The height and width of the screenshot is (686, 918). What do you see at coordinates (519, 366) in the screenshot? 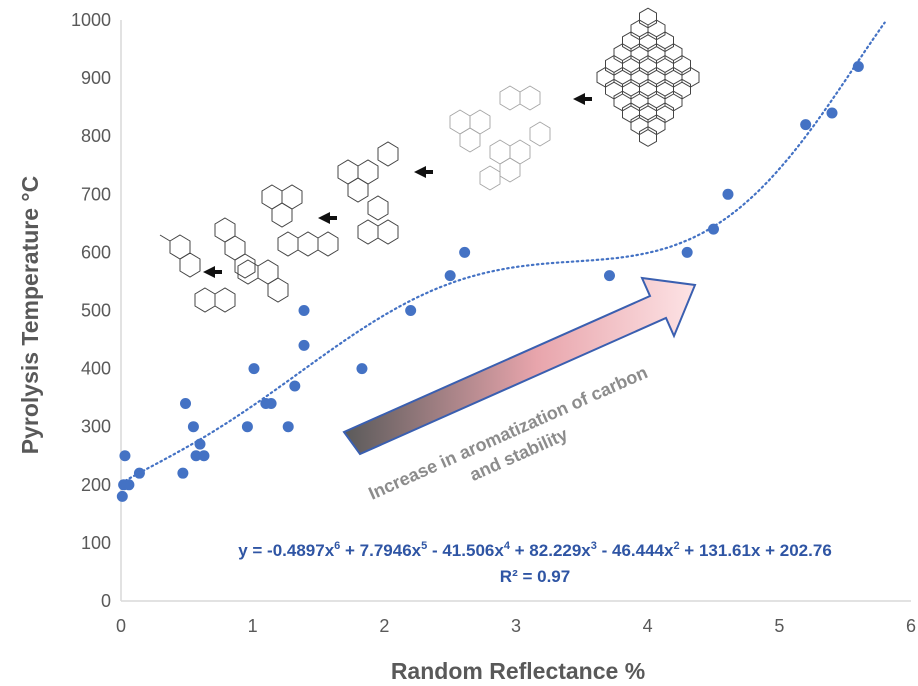
I see `aromatization-arrow` at bounding box center [519, 366].